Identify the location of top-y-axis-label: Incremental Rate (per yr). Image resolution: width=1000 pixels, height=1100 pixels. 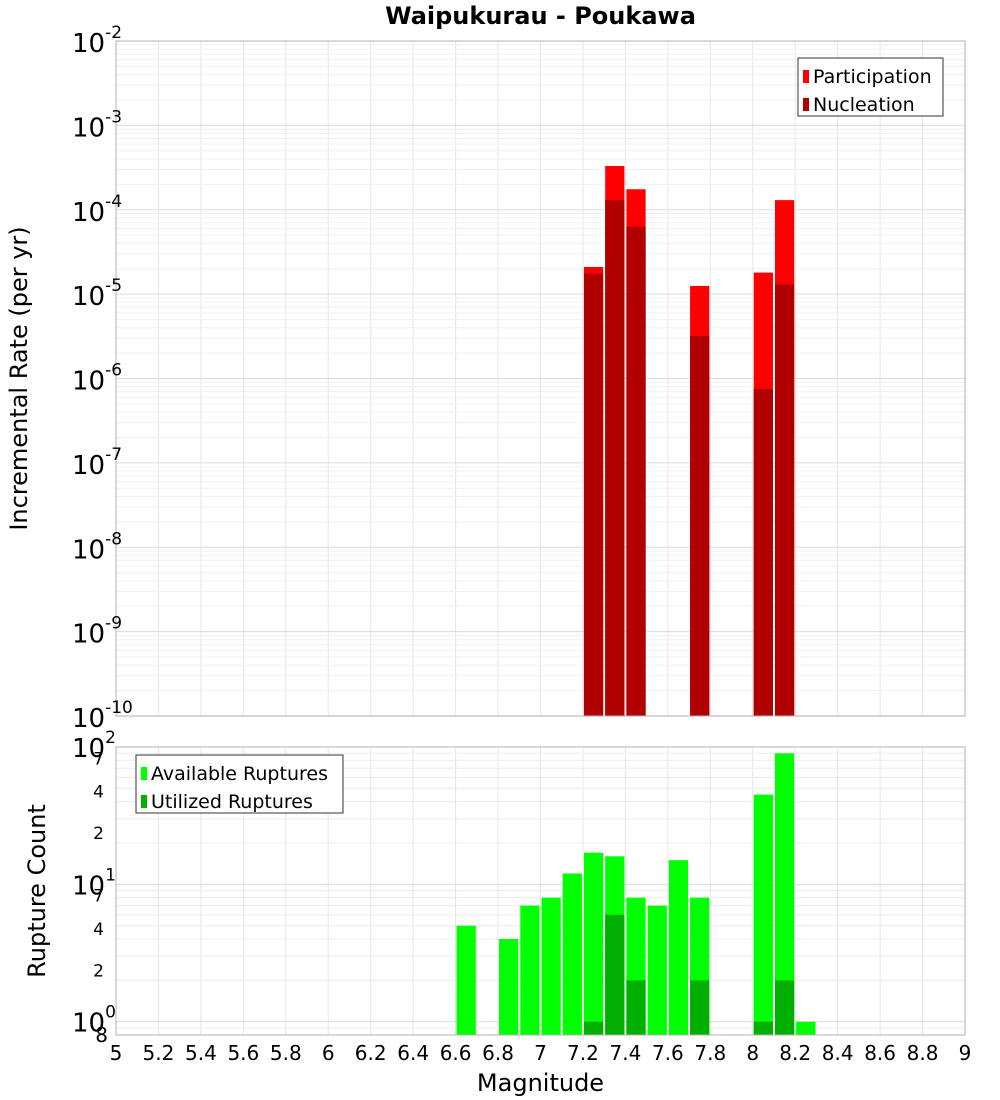
(19, 378).